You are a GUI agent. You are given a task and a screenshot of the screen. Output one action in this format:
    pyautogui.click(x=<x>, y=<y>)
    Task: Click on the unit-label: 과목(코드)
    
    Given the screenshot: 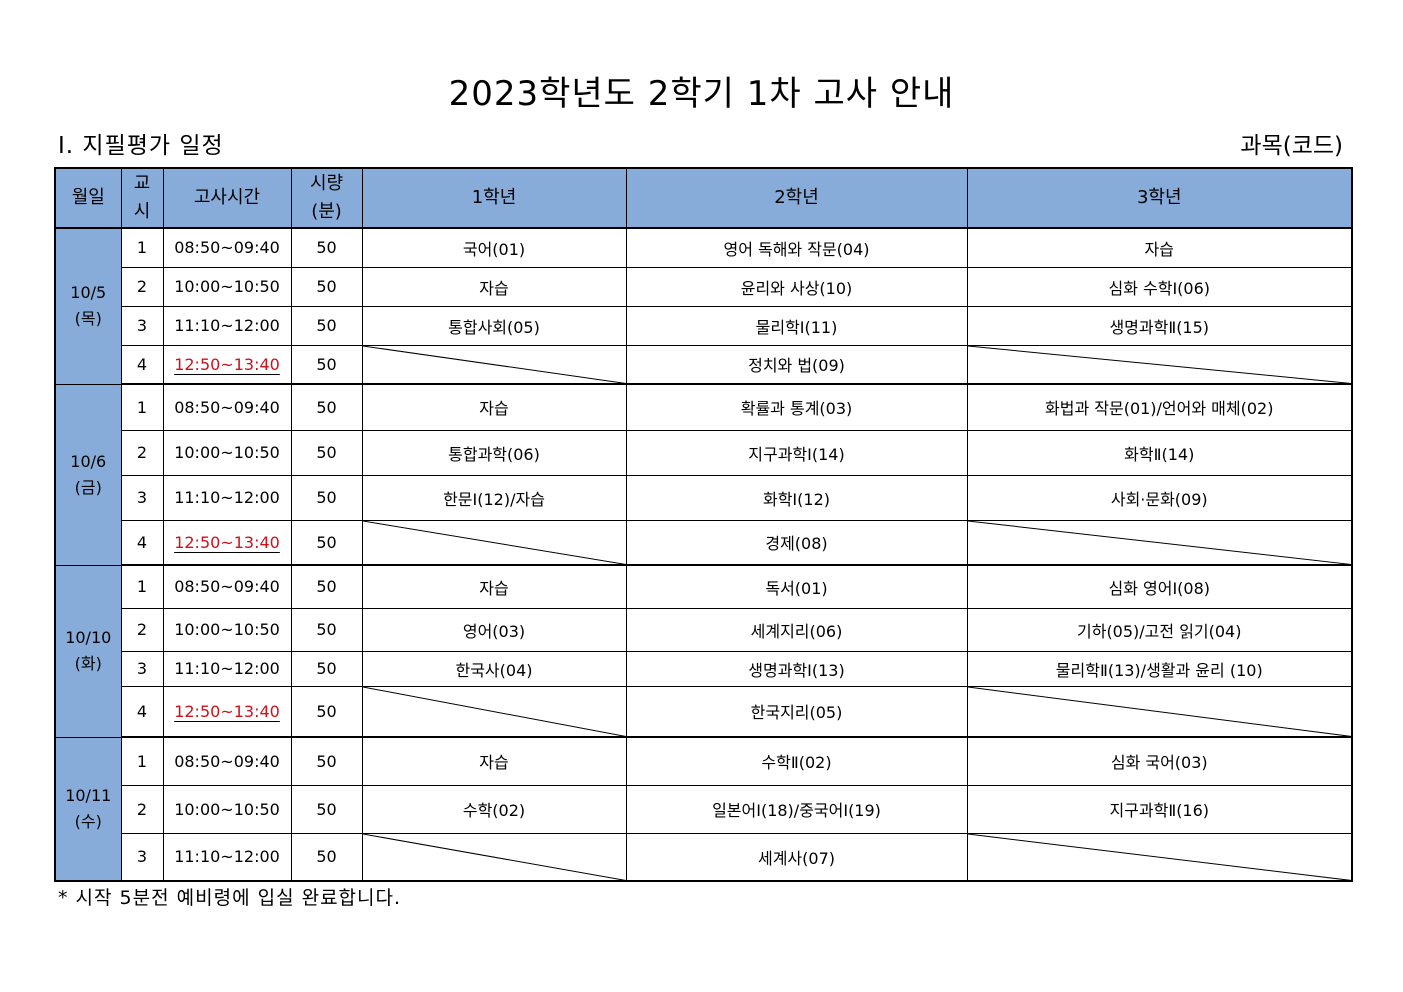 What is the action you would take?
    pyautogui.click(x=1291, y=146)
    